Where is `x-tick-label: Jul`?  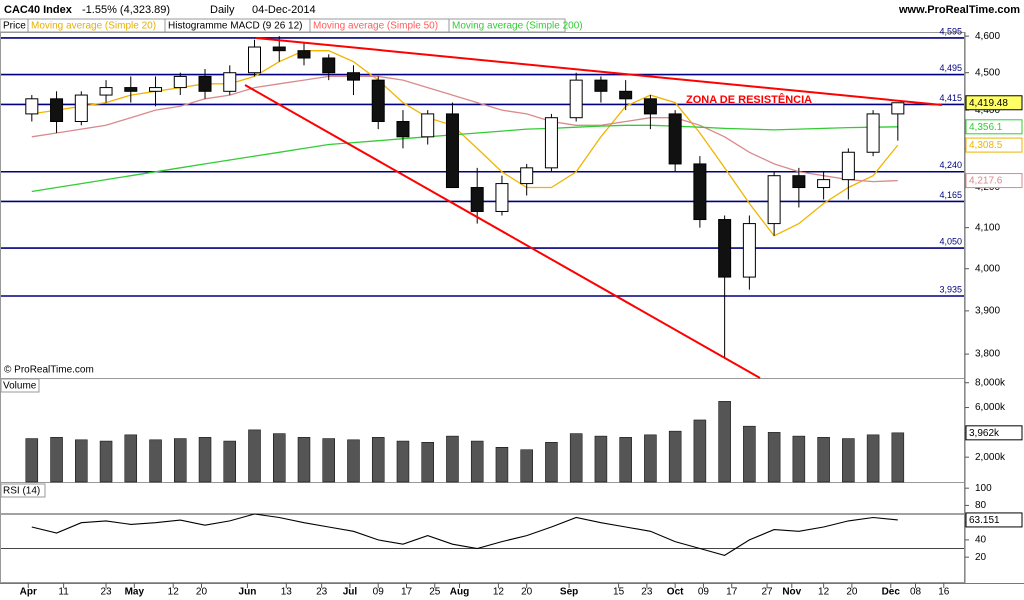
x-tick-label: Jul is located at coordinates (350, 592).